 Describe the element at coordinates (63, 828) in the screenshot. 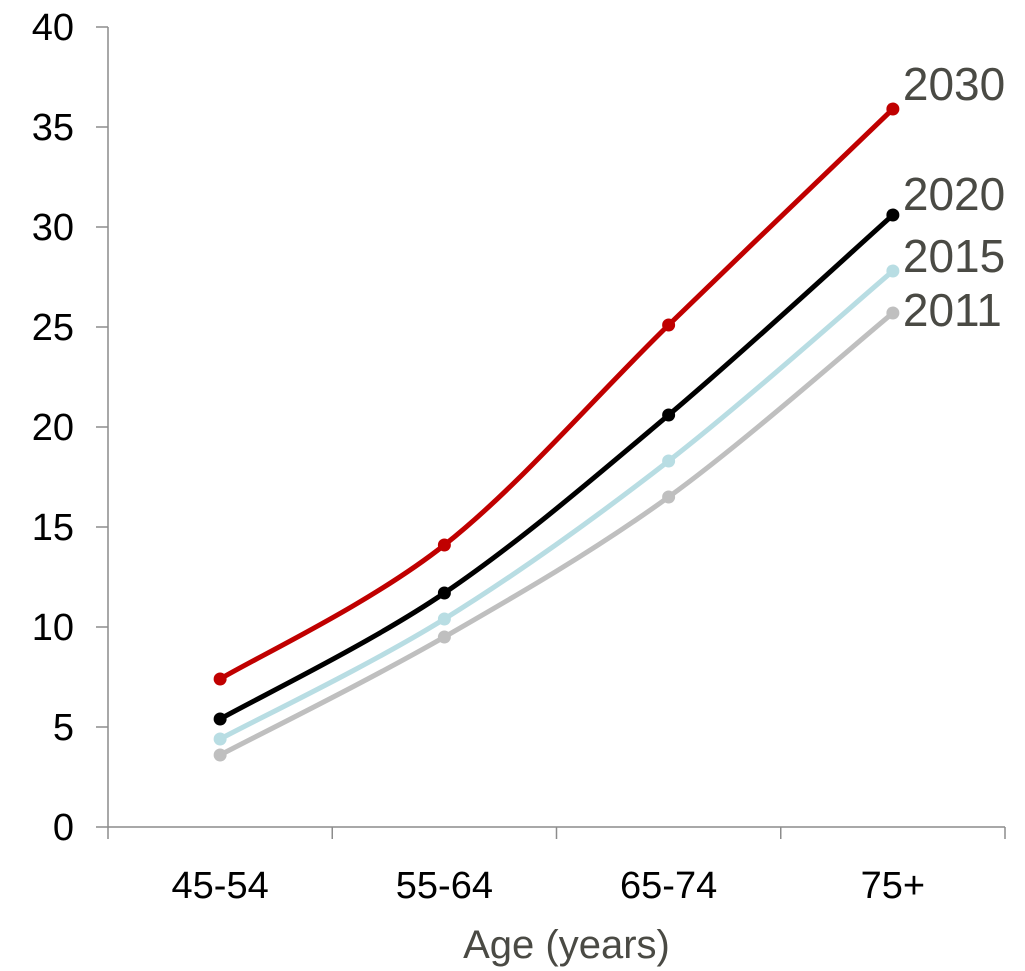

I see `y-tick-label: 0` at that location.